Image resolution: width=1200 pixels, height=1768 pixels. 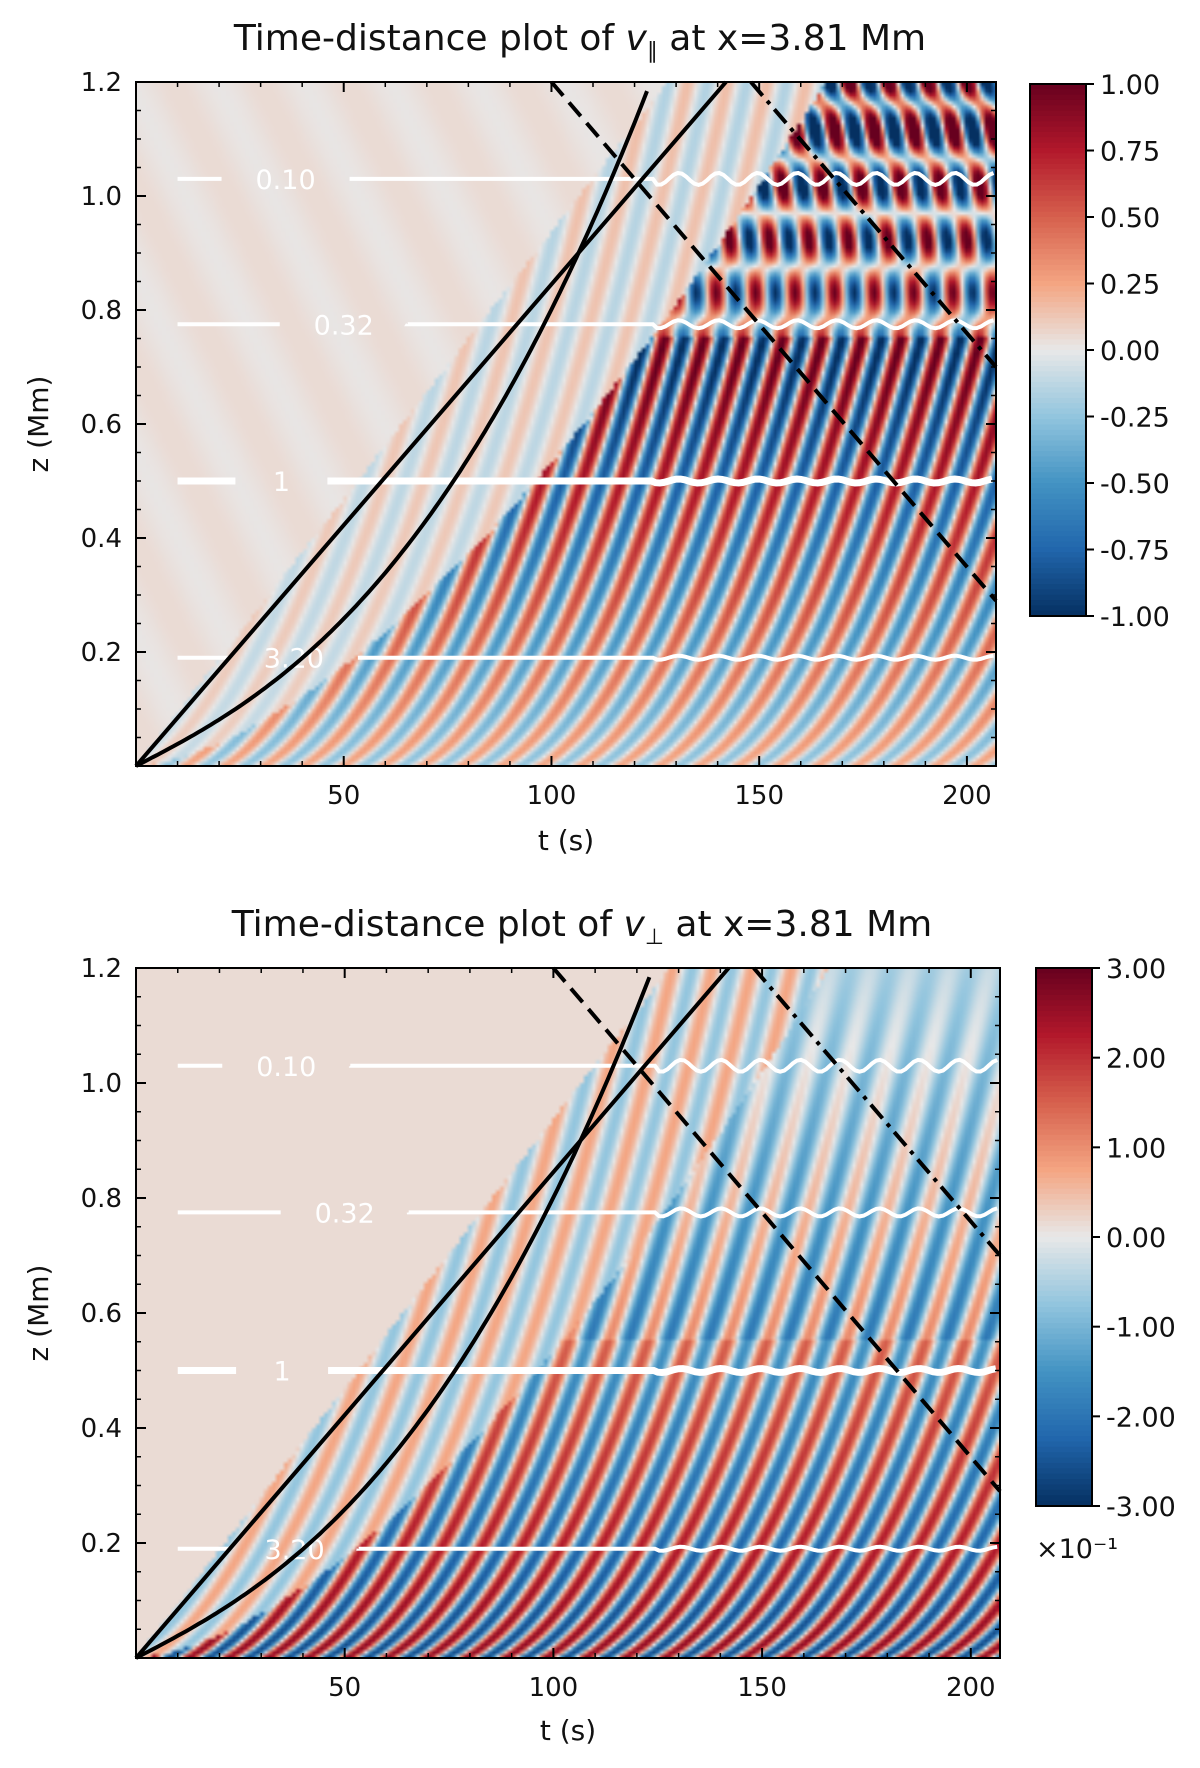 I want to click on y-axis-label: z (Mm), so click(x=38, y=424).